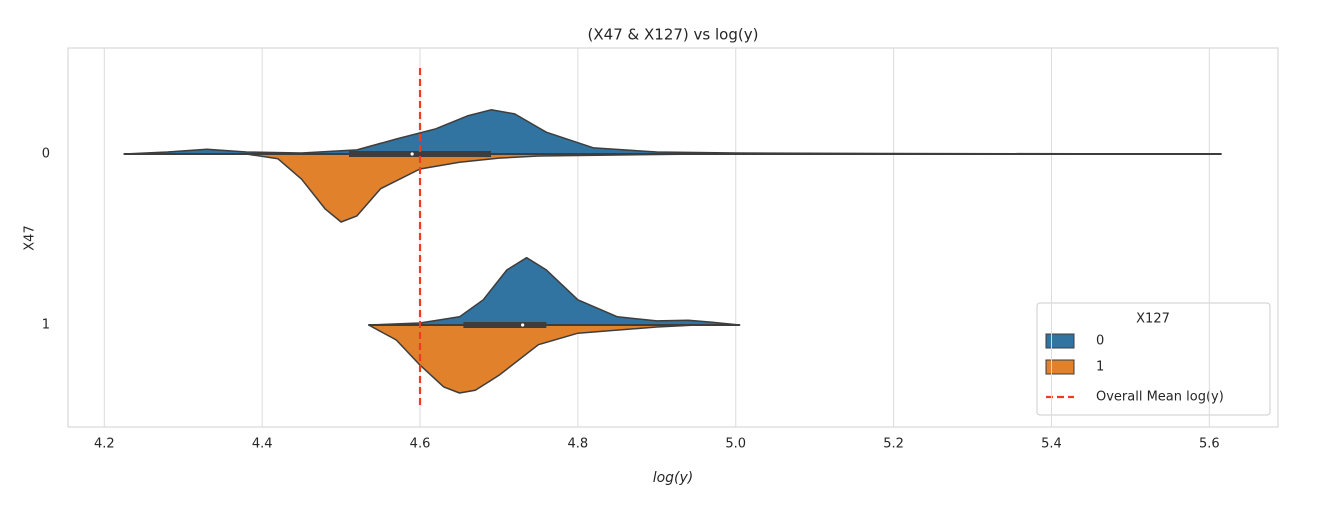 The width and height of the screenshot is (1318, 507). What do you see at coordinates (1160, 397) in the screenshot?
I see `legend-label: Overall Mean log(y)` at bounding box center [1160, 397].